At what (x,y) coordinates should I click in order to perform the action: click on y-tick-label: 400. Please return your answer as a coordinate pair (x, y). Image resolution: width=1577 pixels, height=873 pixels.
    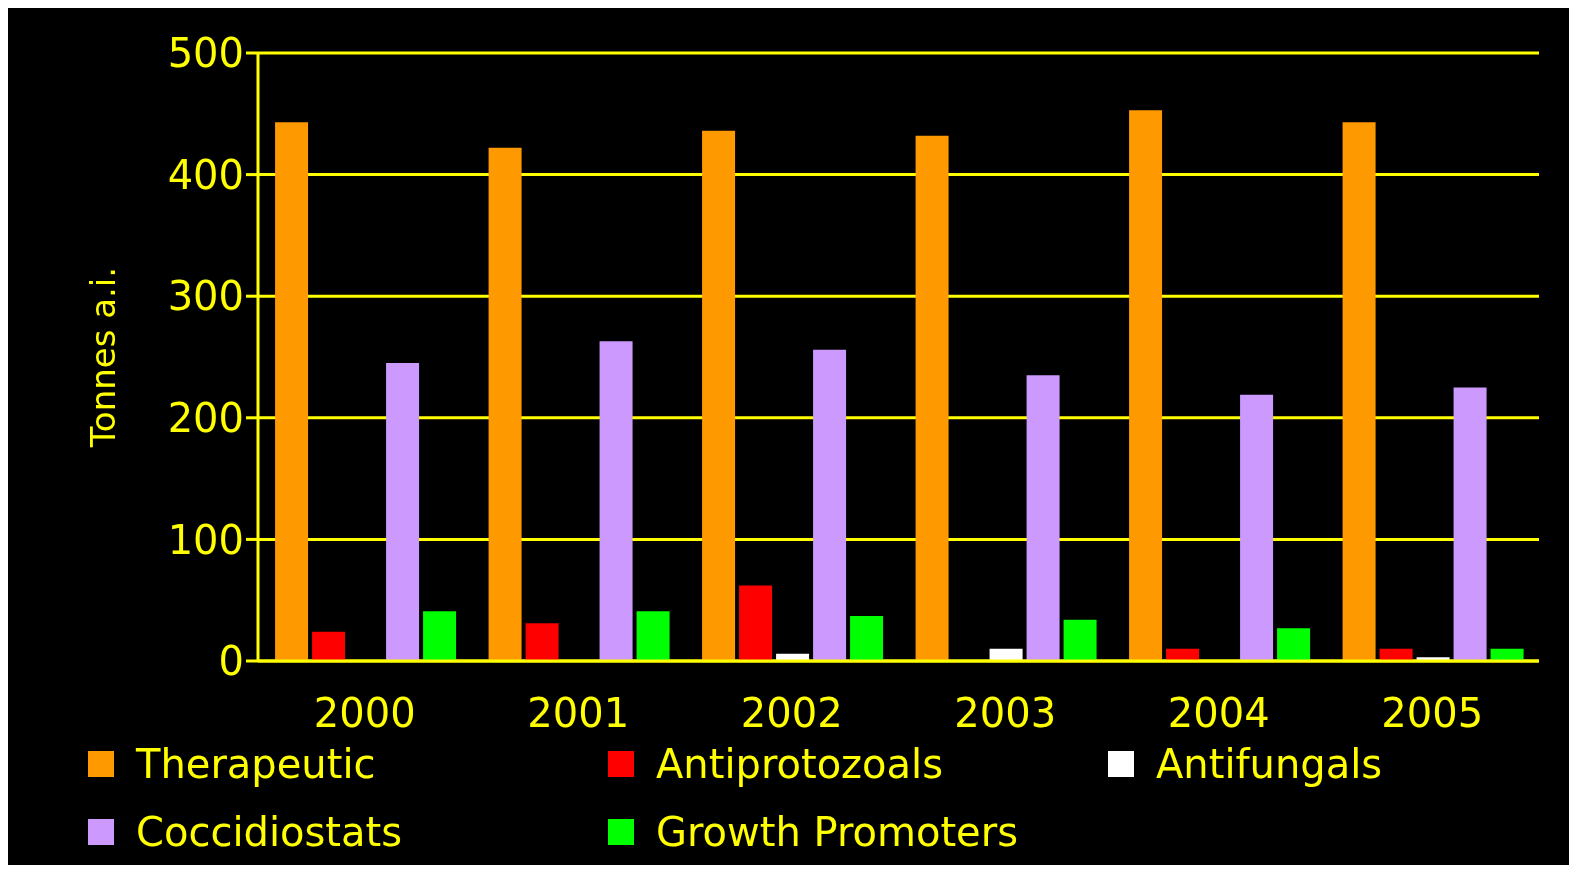
    Looking at the image, I should click on (205, 174).